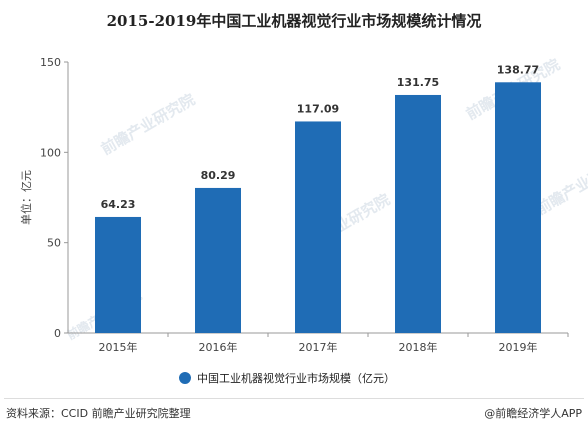 The width and height of the screenshot is (588, 436). I want to click on credit-note: @前瞻经济学人APP, so click(533, 413).